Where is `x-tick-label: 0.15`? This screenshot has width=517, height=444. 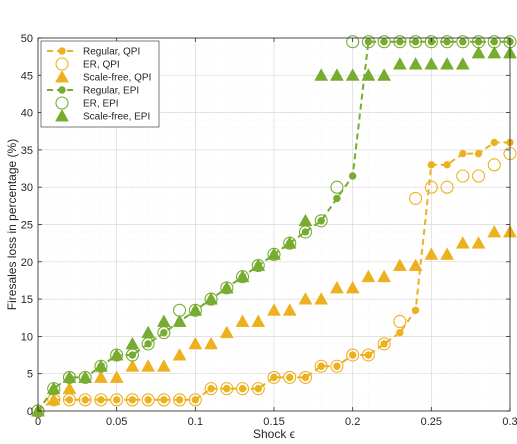 x-tick-label: 0.15 is located at coordinates (273, 422).